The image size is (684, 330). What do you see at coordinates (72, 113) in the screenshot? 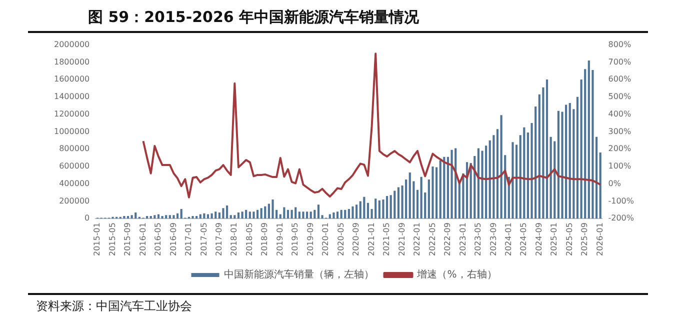
I see `y-tick-label: 1200000` at bounding box center [72, 113].